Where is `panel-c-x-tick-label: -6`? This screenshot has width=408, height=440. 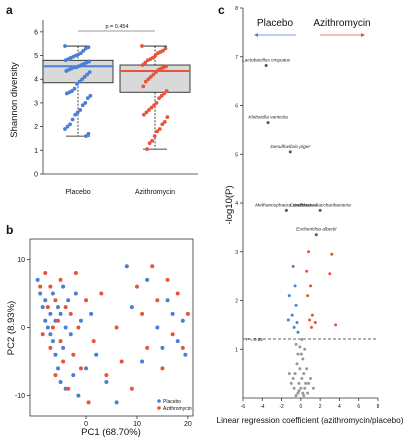
panel-c-x-tick-label: -6 is located at coordinates (243, 407).